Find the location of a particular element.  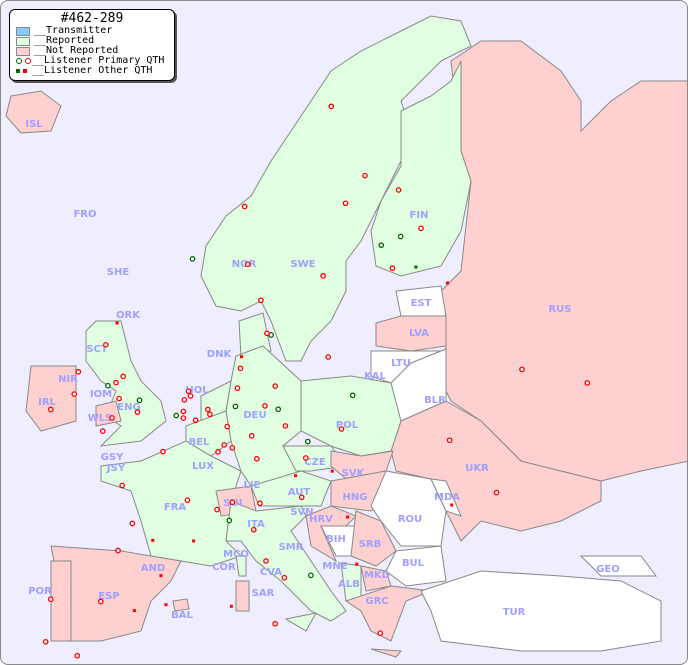

country-label-rus: RUS is located at coordinates (559, 309).